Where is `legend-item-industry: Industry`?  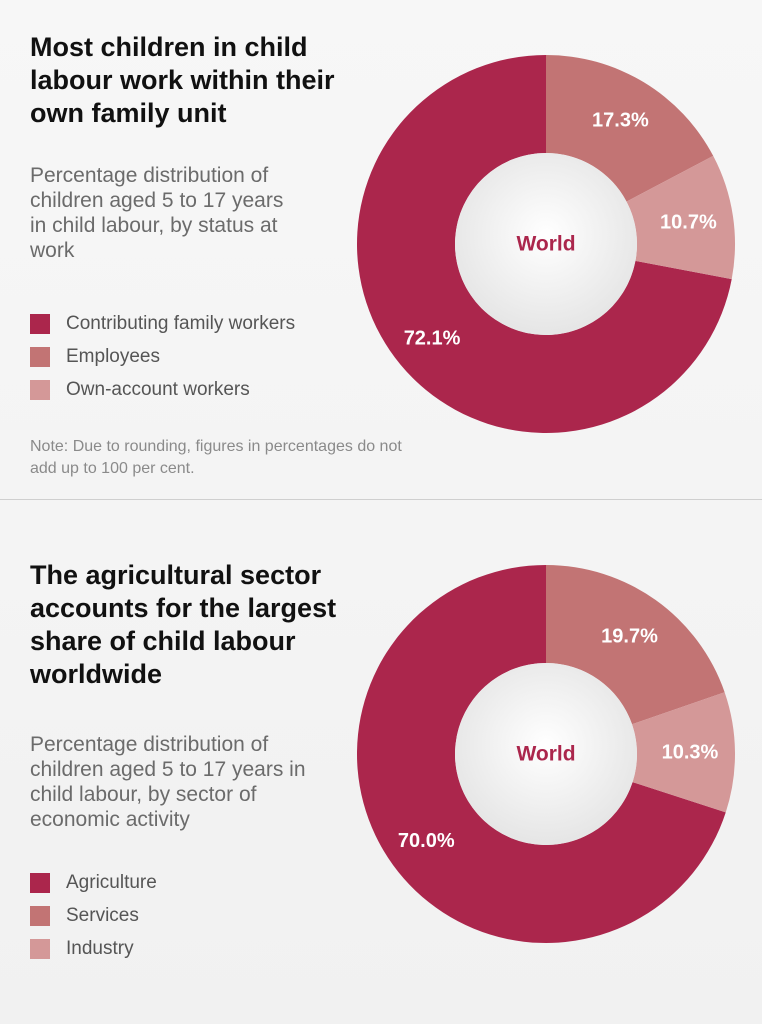
legend-item-industry: Industry is located at coordinates (93, 948).